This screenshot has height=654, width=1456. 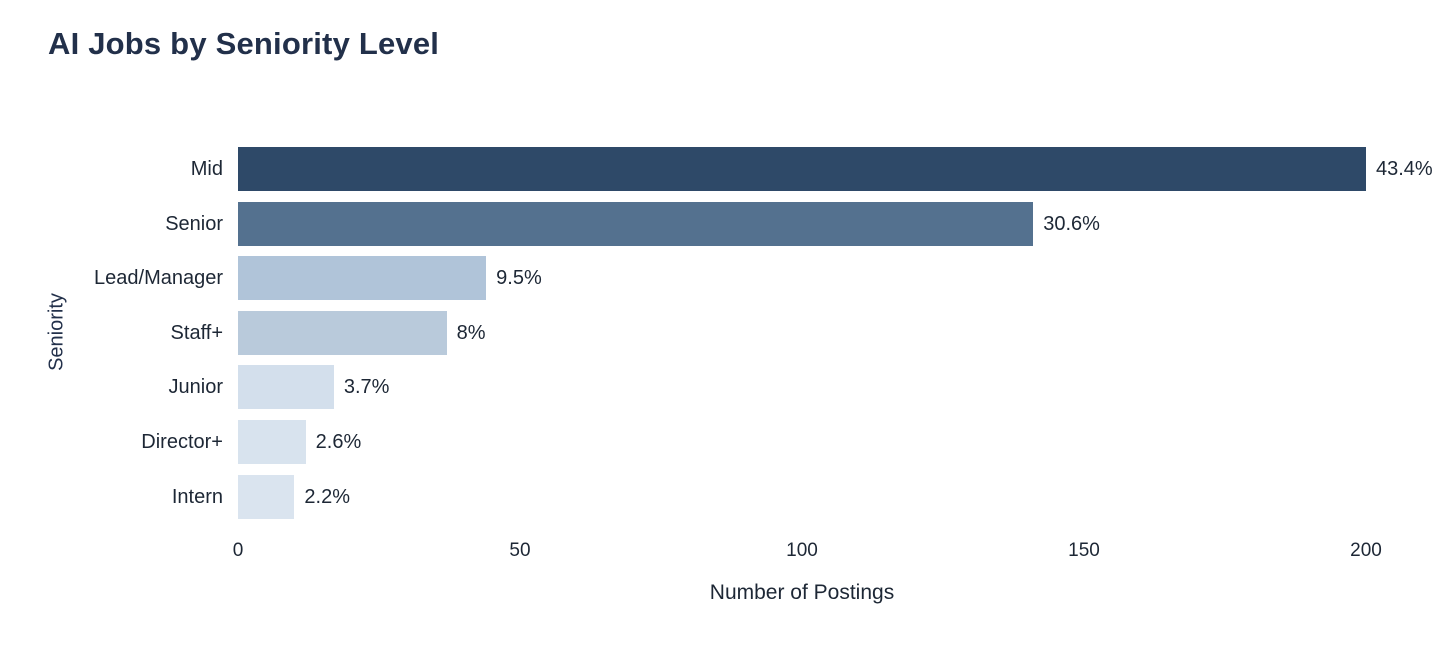 I want to click on category-label: Director+, so click(x=182, y=442).